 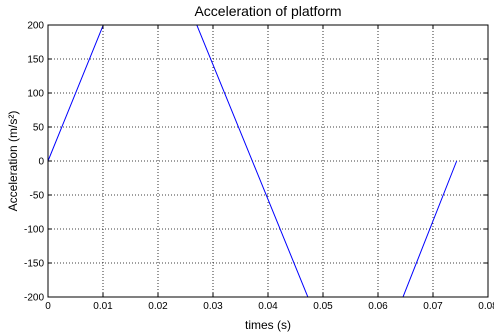 I want to click on x-tick-label: 0.03, so click(x=213, y=306).